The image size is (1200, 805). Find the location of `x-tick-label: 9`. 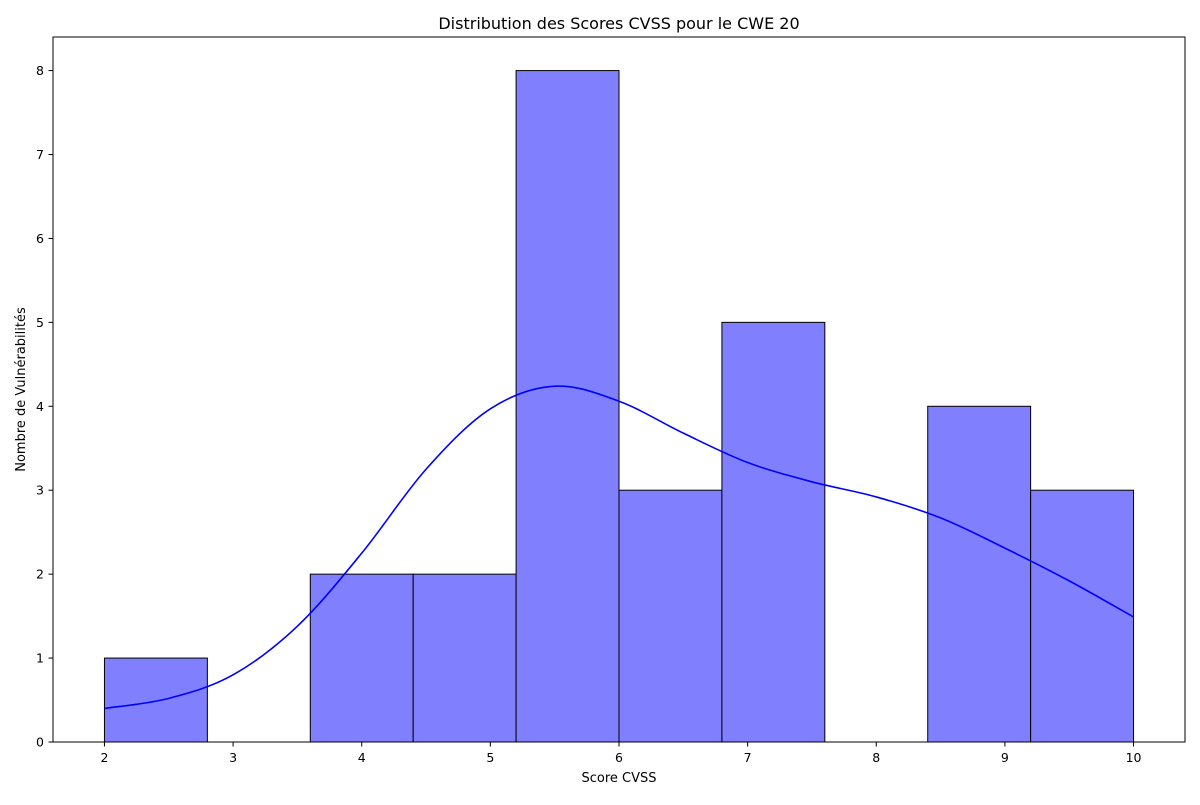

x-tick-label: 9 is located at coordinates (1005, 757).